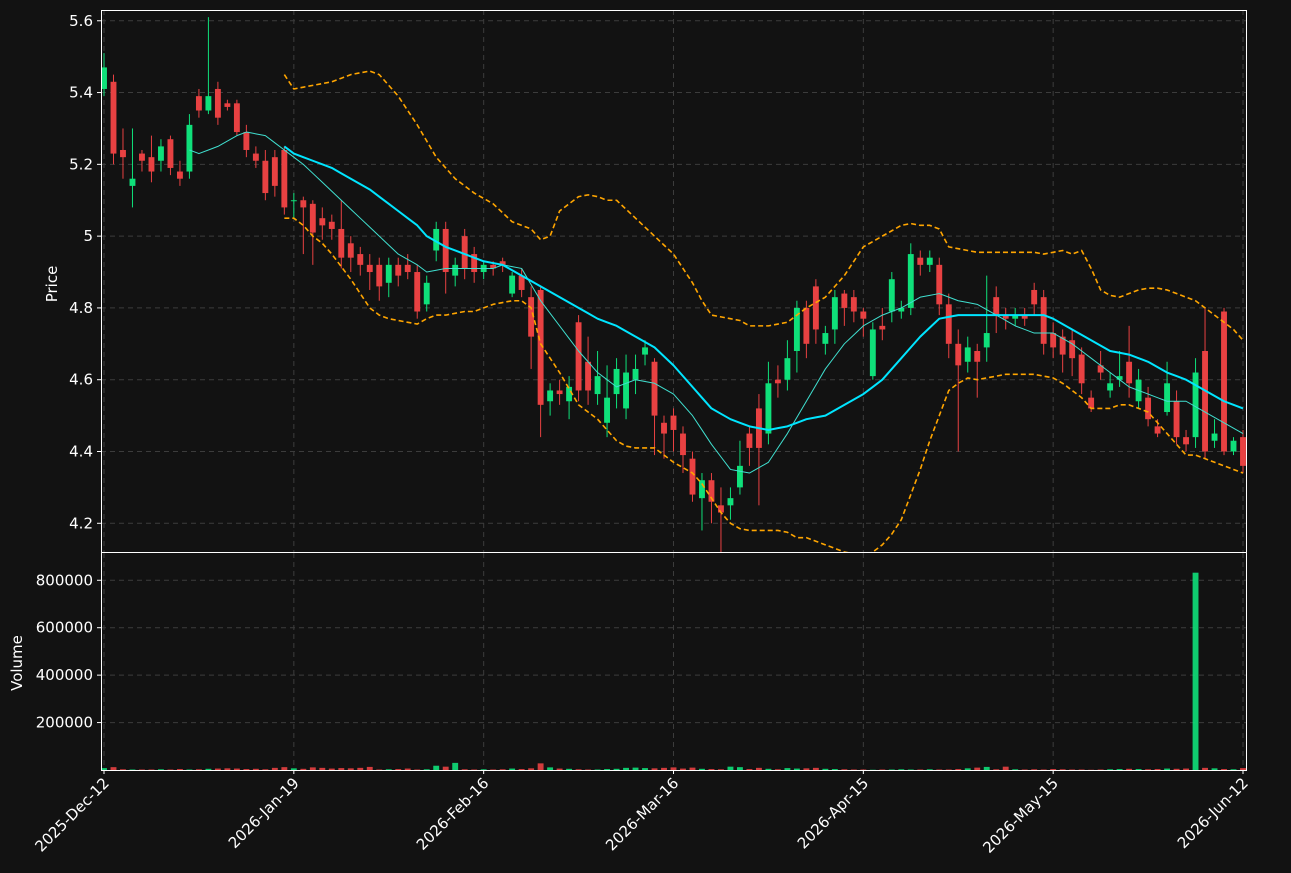 This screenshot has height=873, width=1291. What do you see at coordinates (81, 308) in the screenshot?
I see `y-tick-label: 4.8` at bounding box center [81, 308].